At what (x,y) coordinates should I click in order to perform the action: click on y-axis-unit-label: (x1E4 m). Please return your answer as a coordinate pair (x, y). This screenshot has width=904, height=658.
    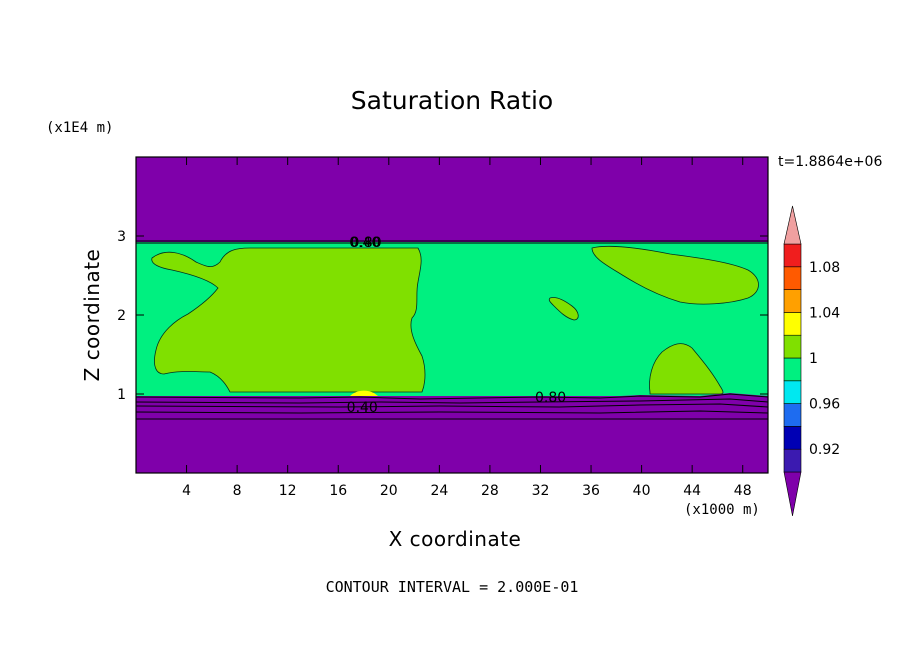
    Looking at the image, I should click on (80, 128).